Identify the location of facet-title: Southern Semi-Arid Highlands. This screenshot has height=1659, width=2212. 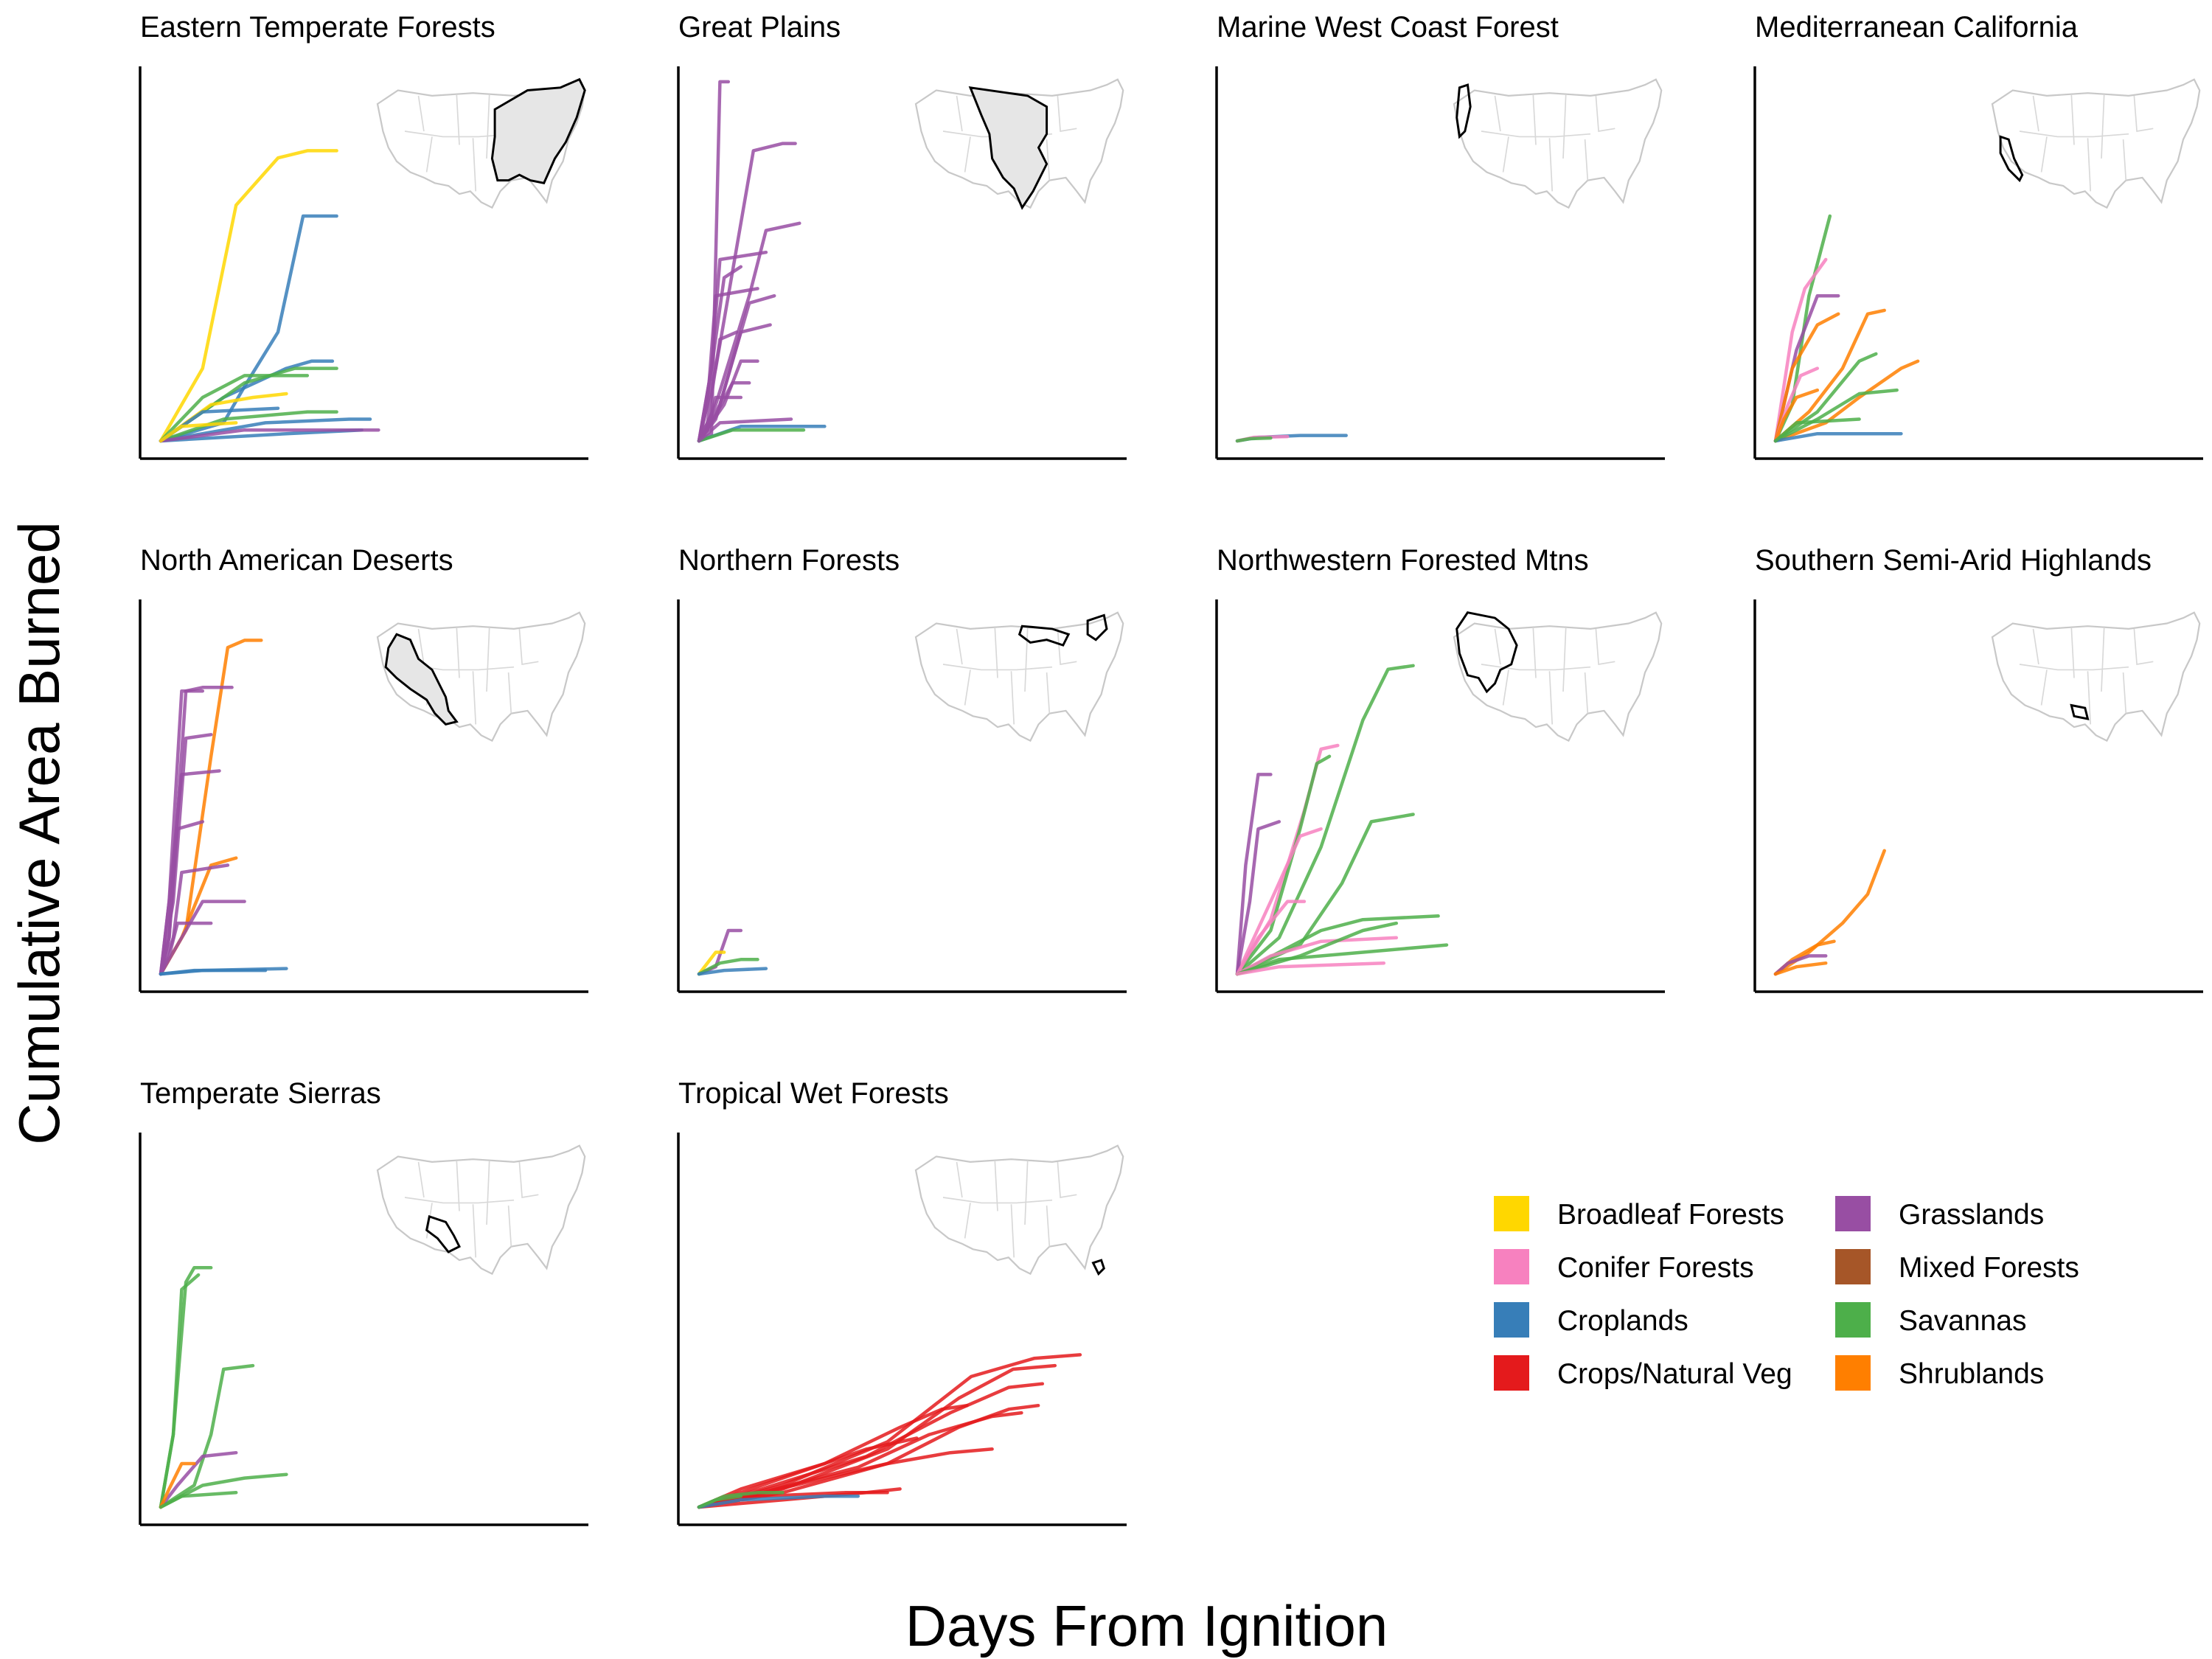
(1953, 560).